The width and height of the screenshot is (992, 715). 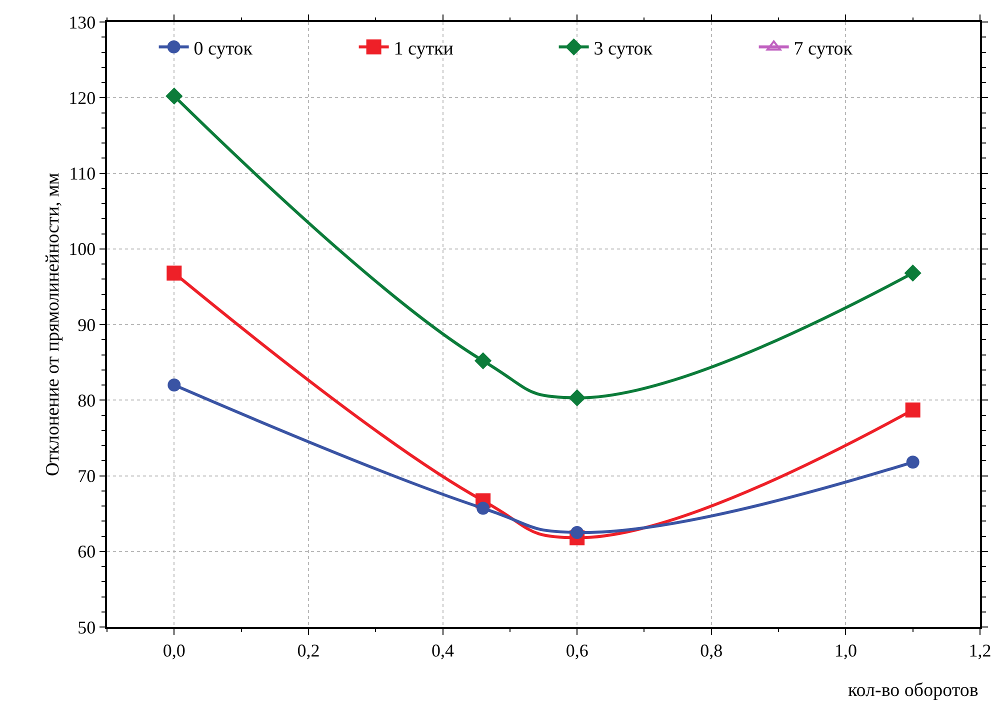 What do you see at coordinates (82, 22) in the screenshot?
I see `y-tick-label: 130` at bounding box center [82, 22].